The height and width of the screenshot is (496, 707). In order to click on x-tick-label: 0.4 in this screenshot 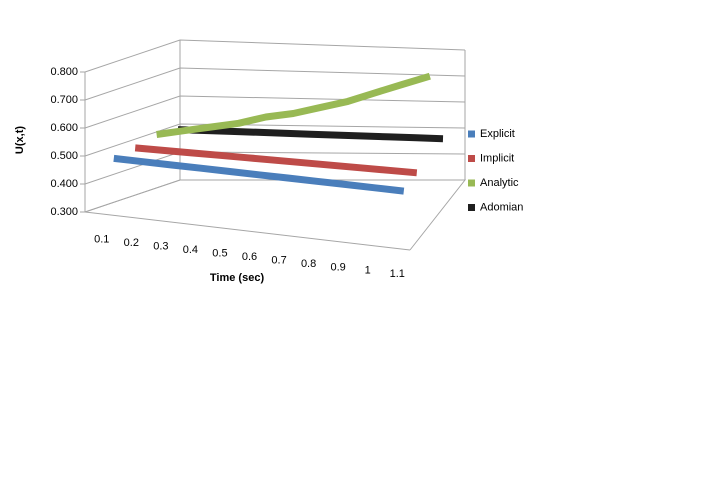, I will do `click(190, 250)`.